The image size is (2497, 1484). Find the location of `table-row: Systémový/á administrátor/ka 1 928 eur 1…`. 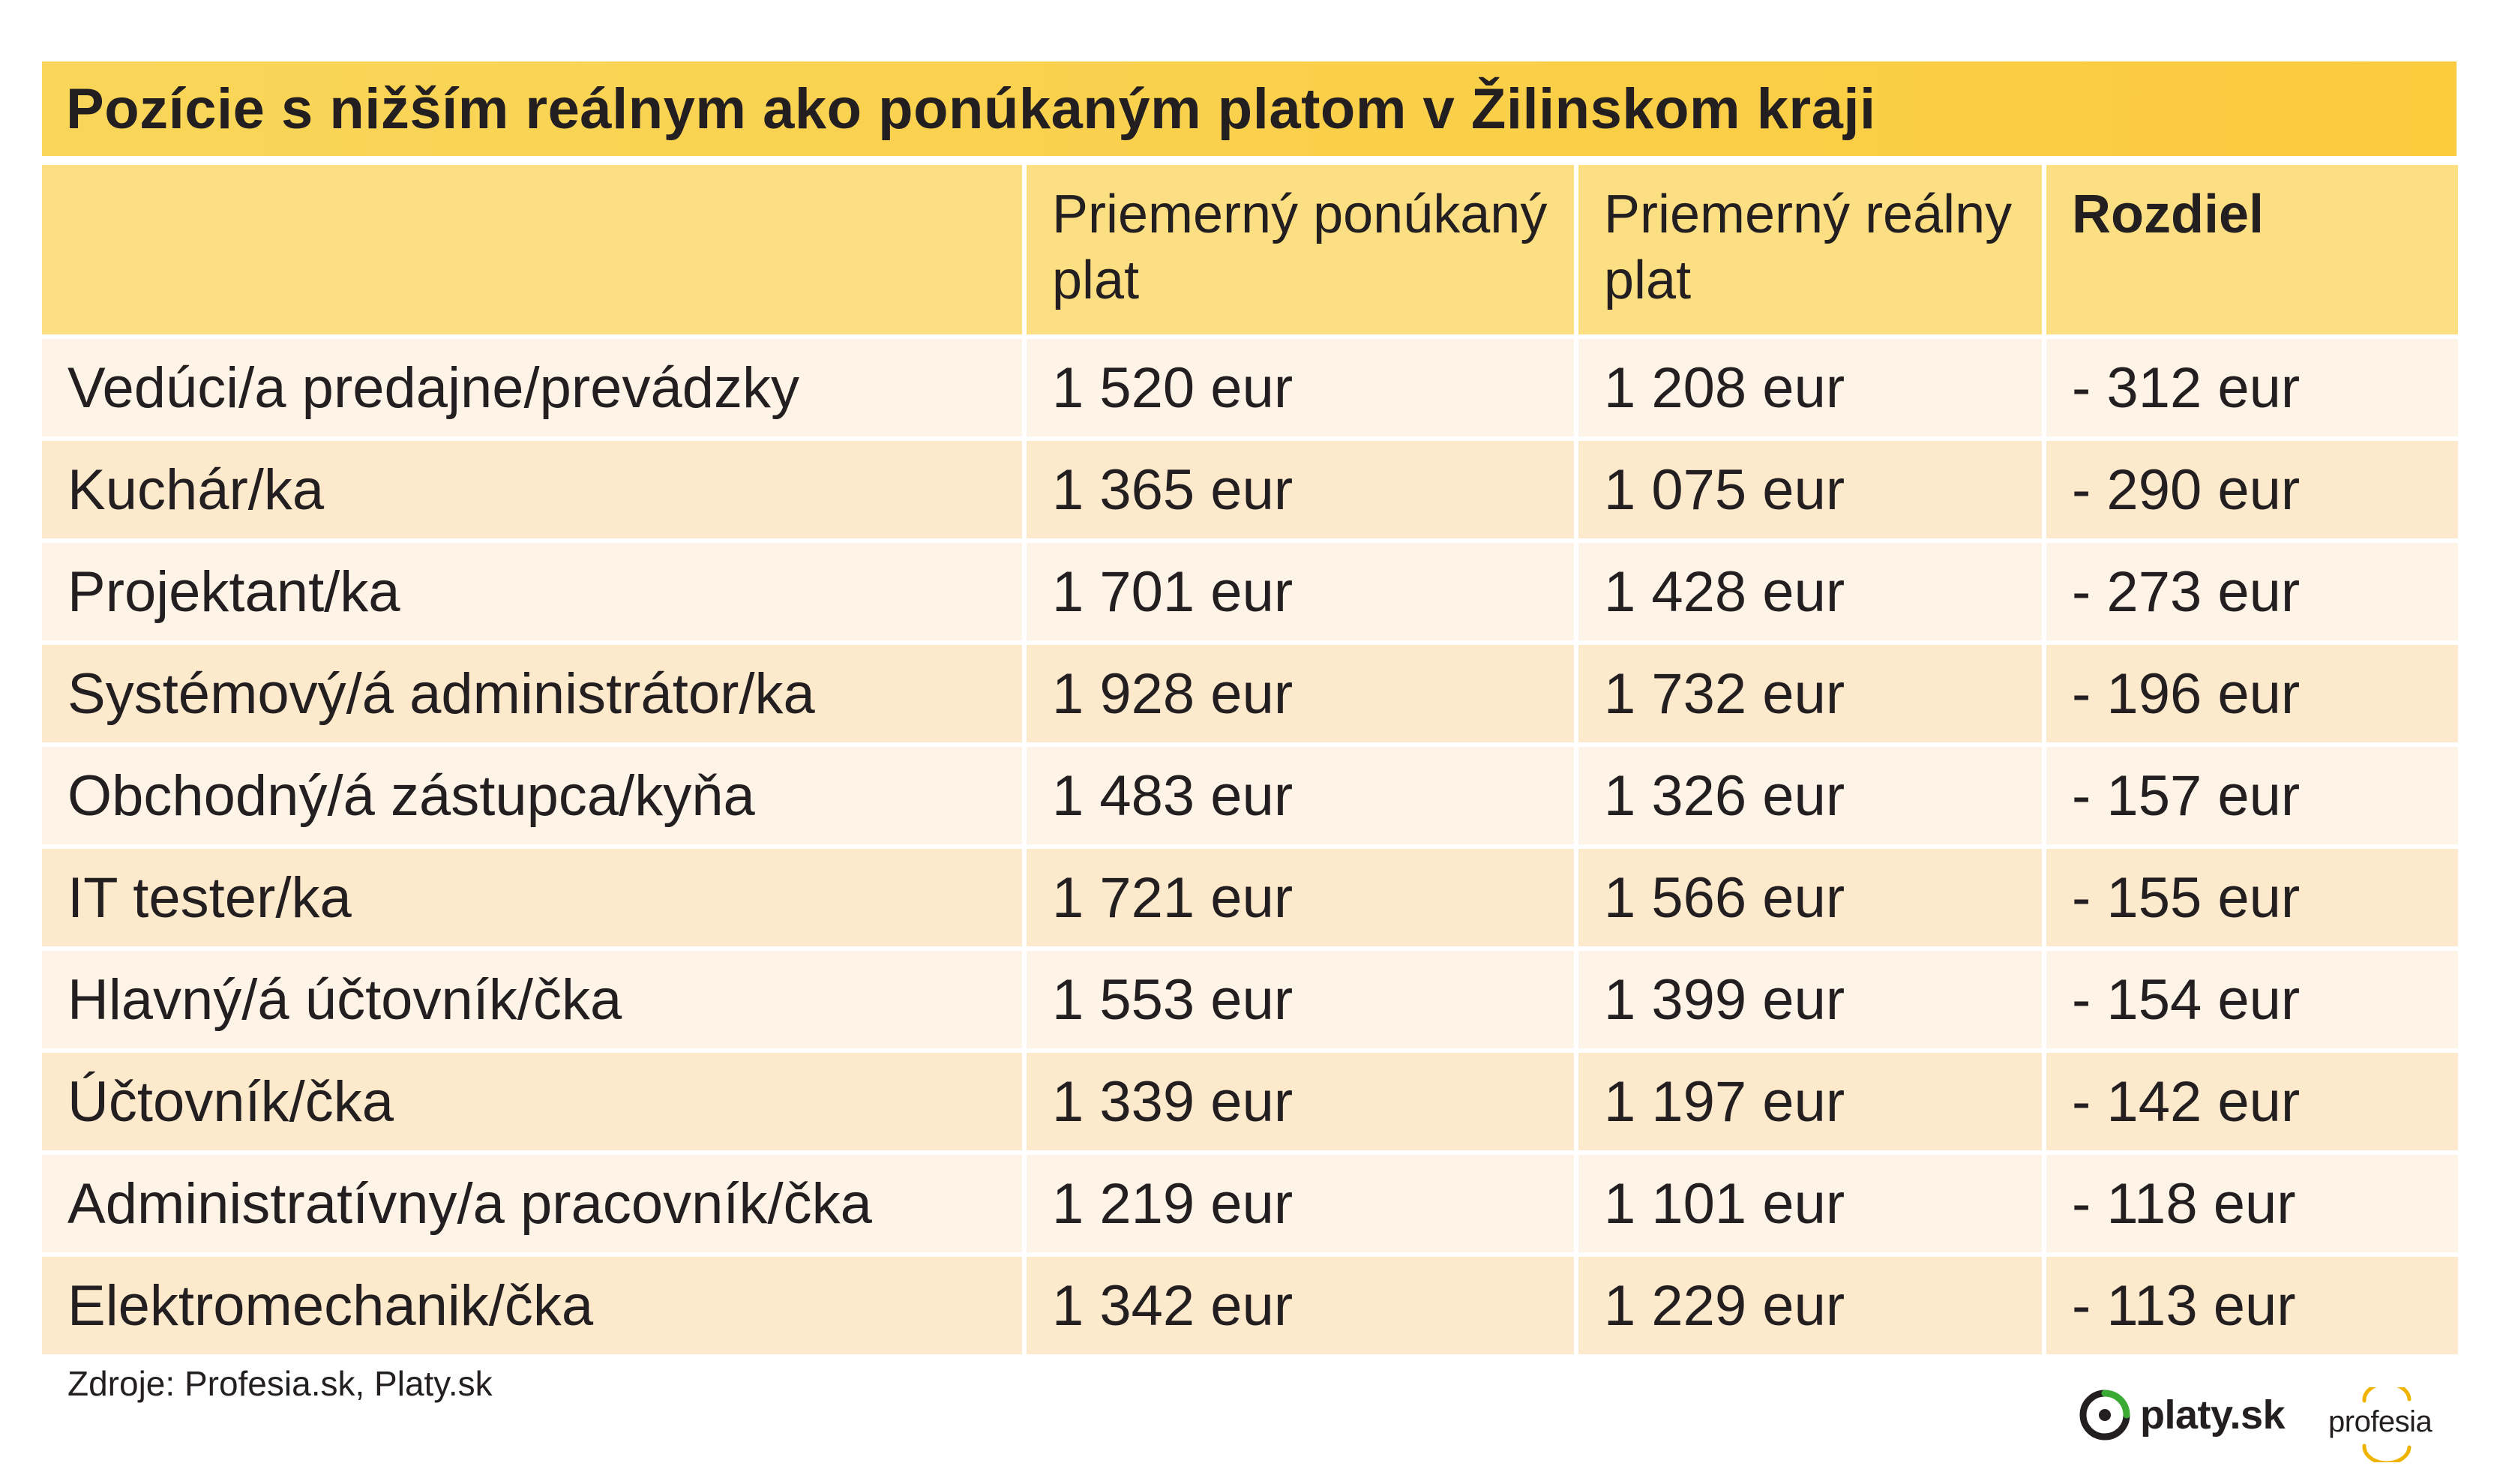

table-row: Systémový/á administrátor/ka 1 928 eur 1… is located at coordinates (1250, 693).